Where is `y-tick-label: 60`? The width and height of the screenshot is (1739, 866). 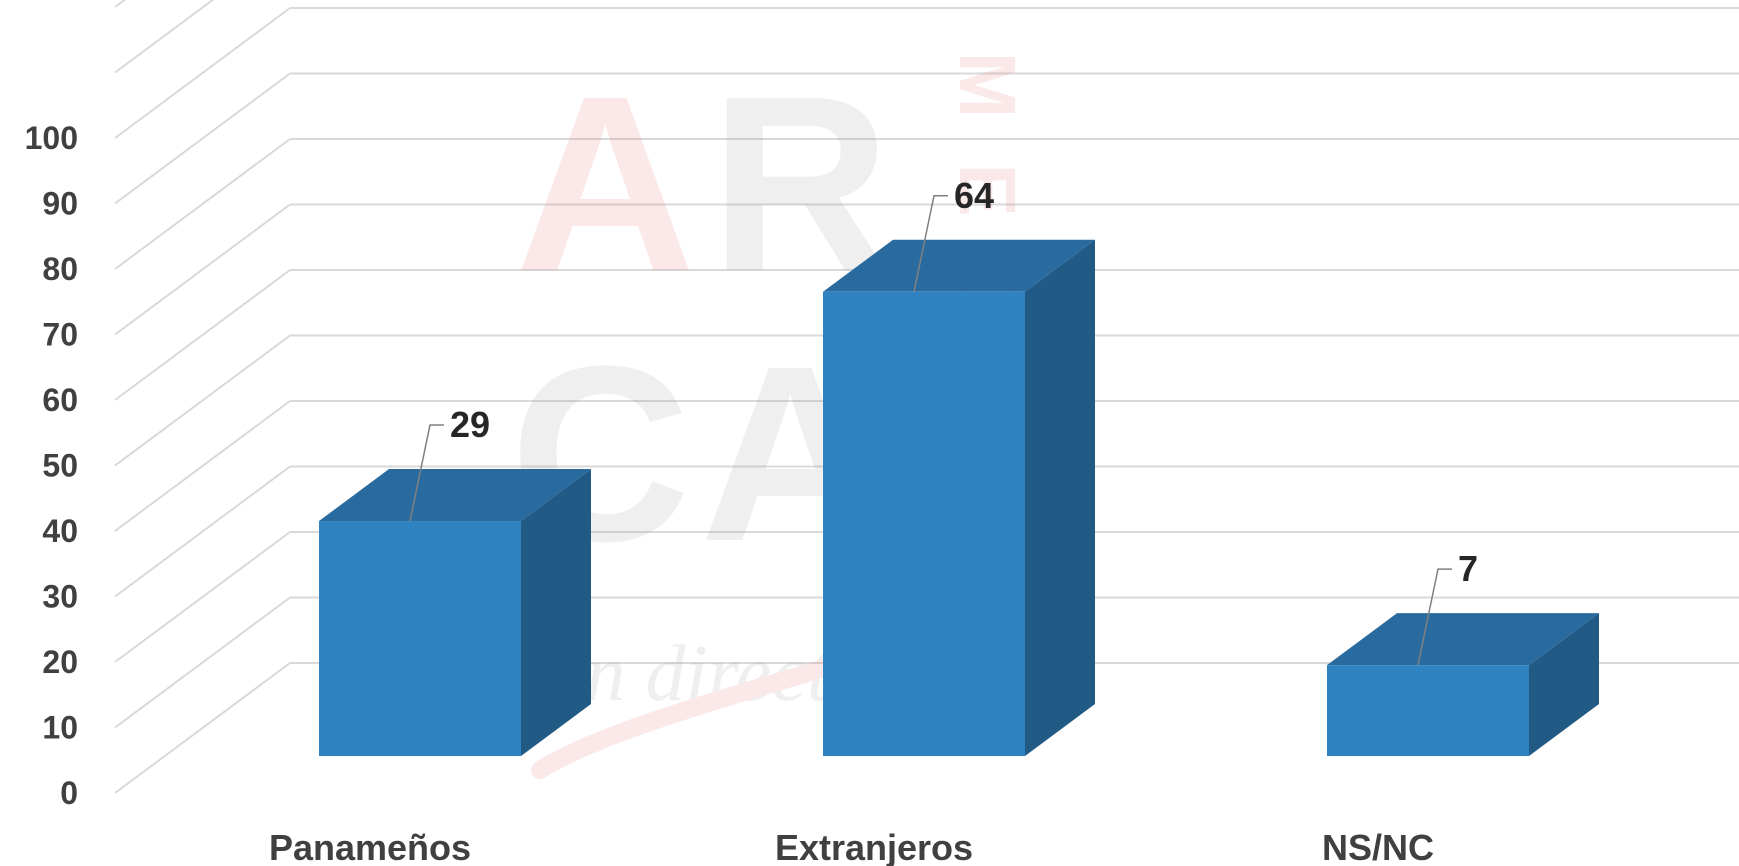
y-tick-label: 60 is located at coordinates (60, 400).